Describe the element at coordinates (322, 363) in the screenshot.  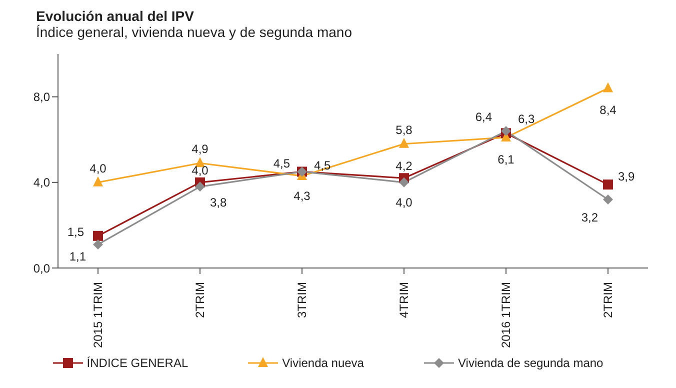
I see `legend-label: Vivienda nueva` at that location.